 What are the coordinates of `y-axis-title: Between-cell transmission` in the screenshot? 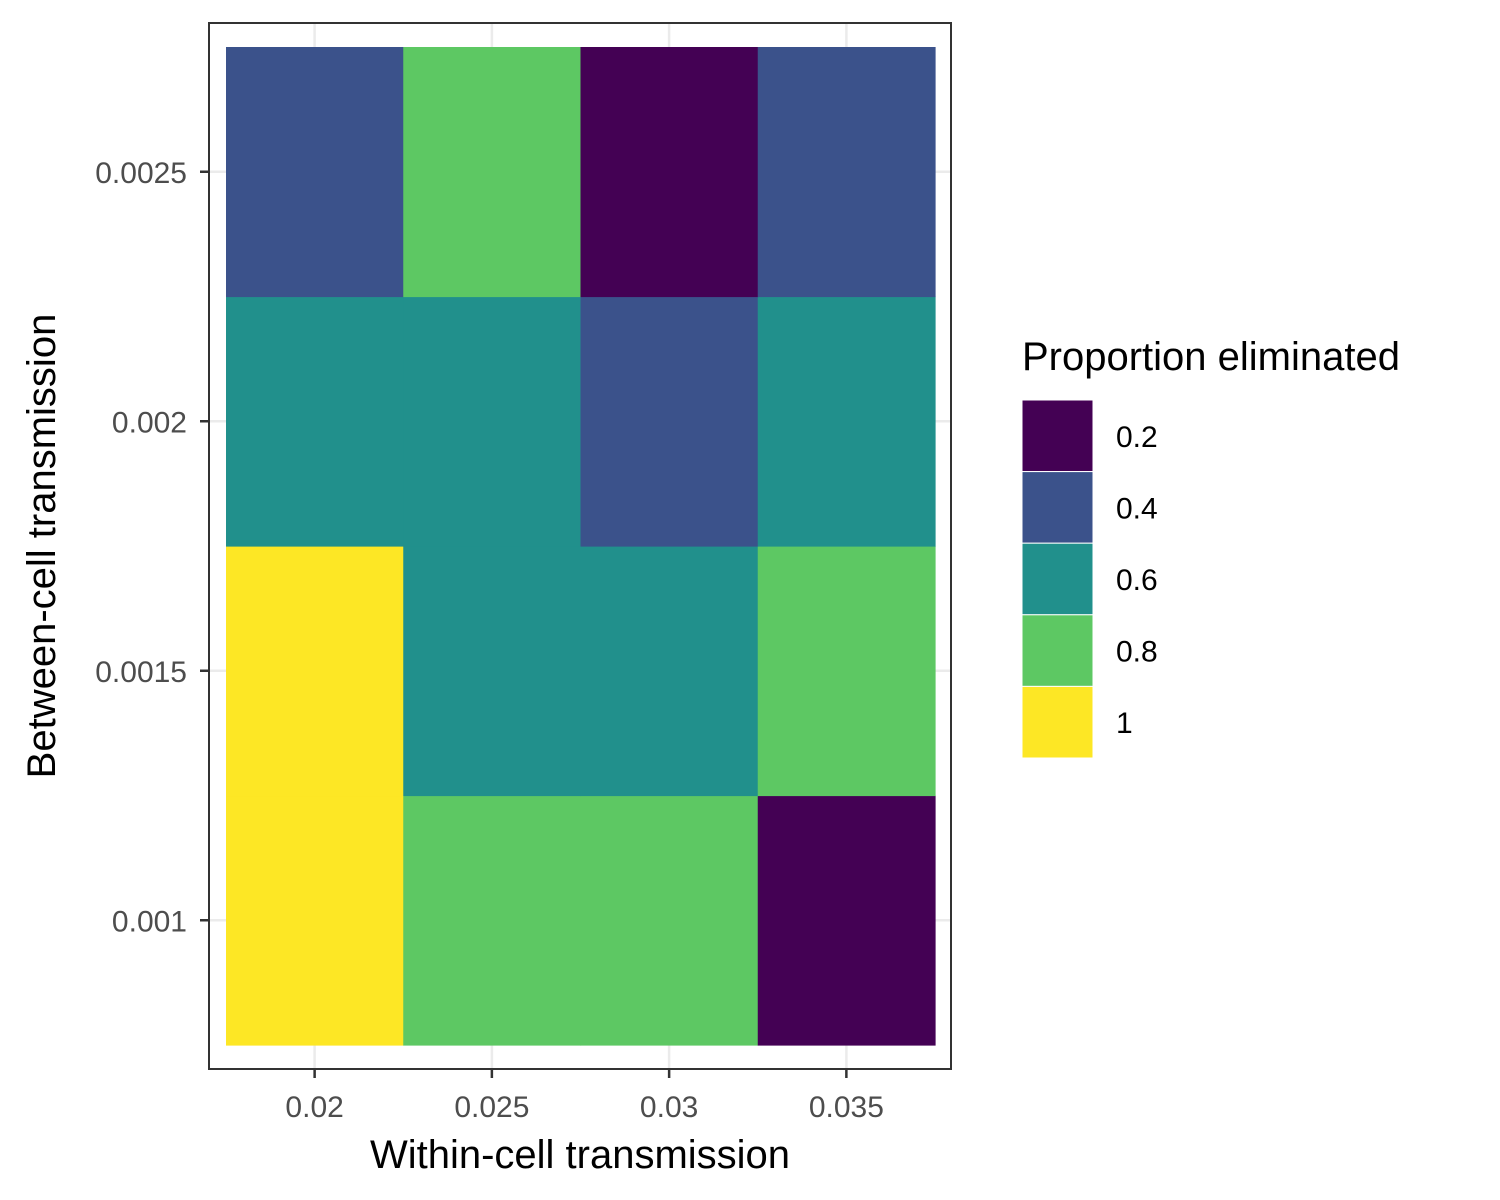 It's located at (42, 546).